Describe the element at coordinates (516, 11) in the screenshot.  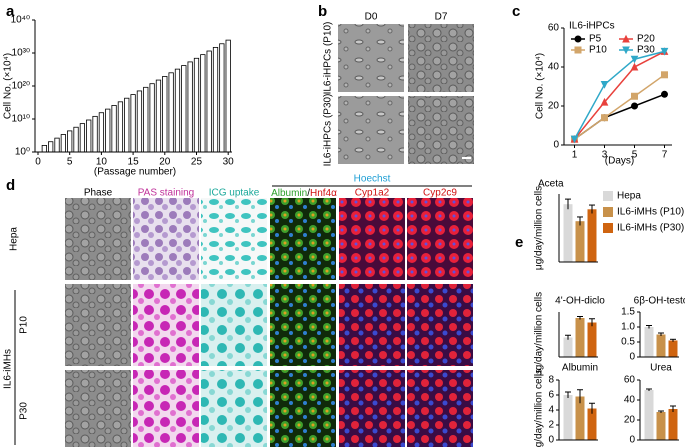
I see `panel-label: c` at that location.